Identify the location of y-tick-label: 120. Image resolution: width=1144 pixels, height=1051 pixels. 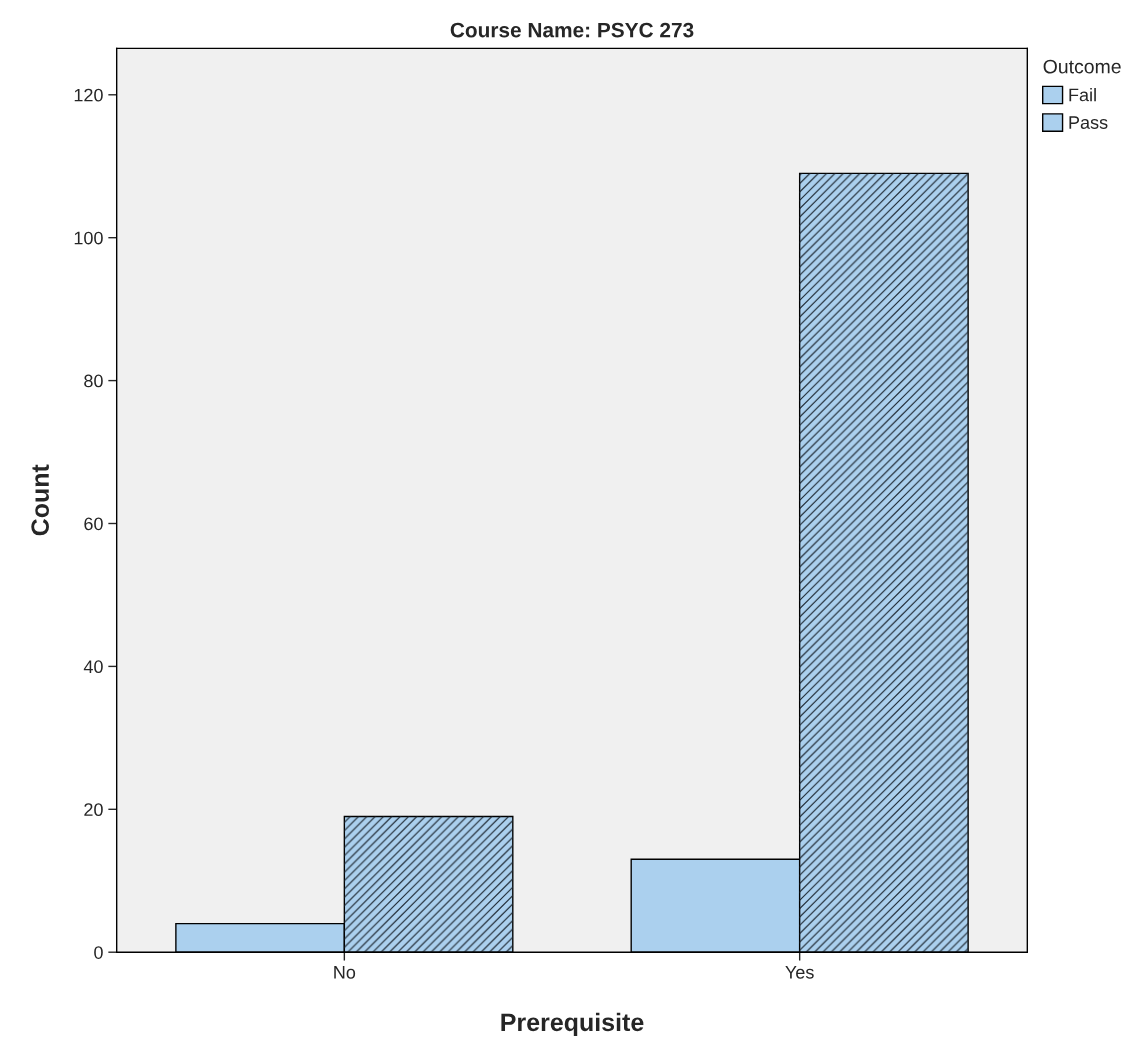
(88, 95).